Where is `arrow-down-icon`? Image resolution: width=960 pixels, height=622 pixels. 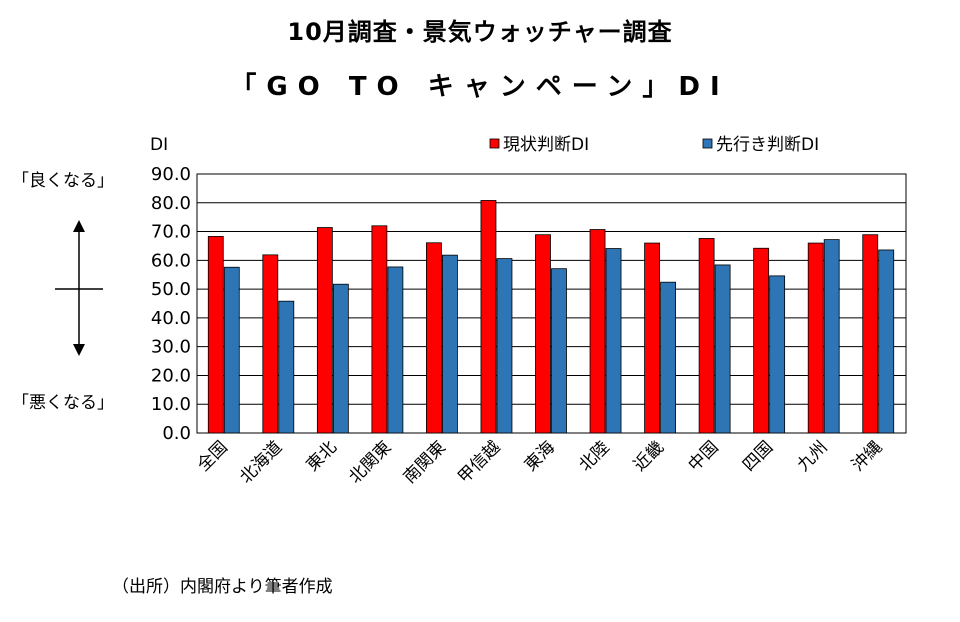 arrow-down-icon is located at coordinates (79, 350).